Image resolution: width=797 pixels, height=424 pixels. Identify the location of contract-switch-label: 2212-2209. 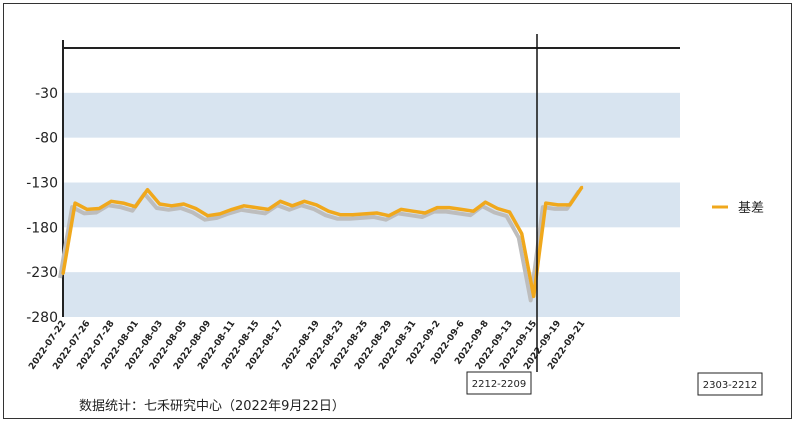
(499, 384).